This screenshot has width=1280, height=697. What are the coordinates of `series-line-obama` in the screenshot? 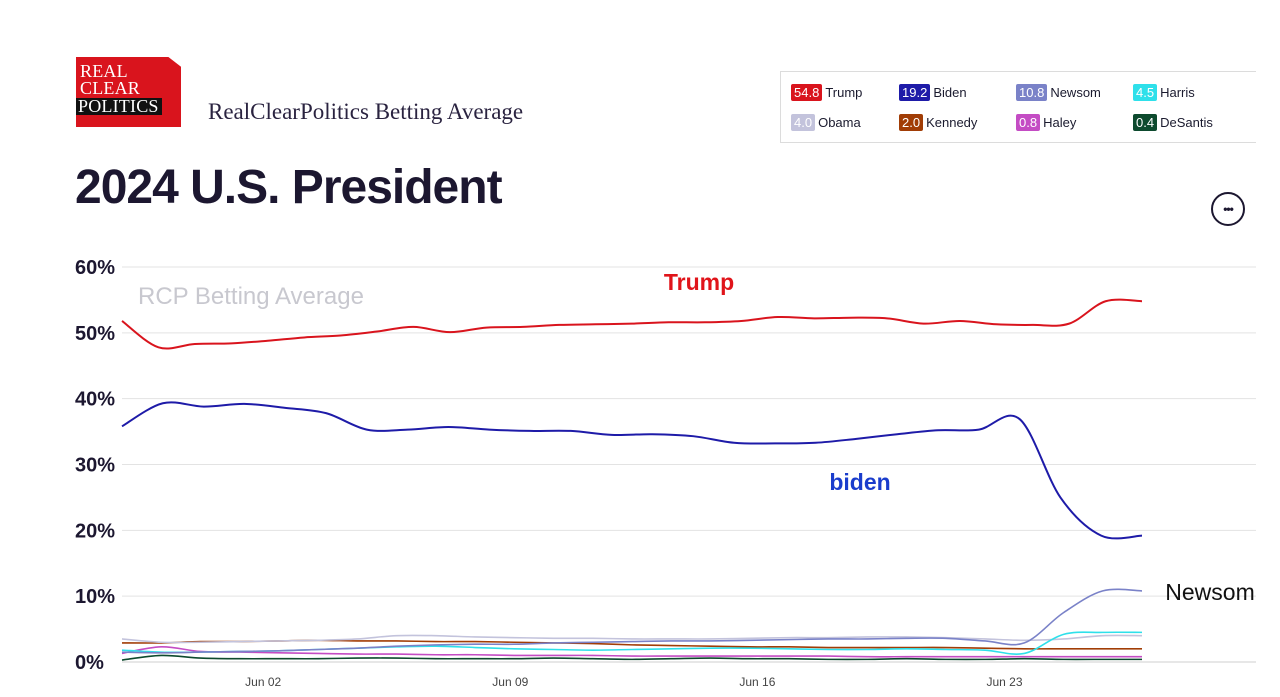 It's located at (632, 639).